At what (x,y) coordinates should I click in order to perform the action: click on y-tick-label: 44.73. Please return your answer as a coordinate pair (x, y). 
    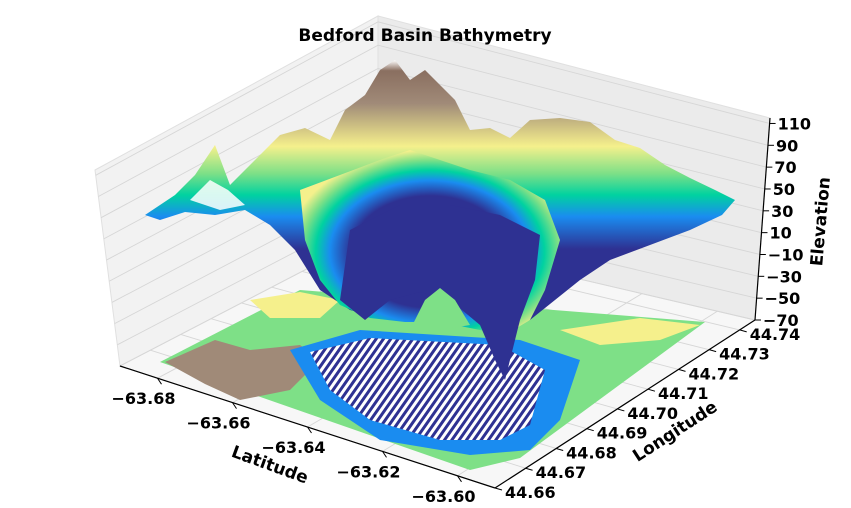
    Looking at the image, I should click on (744, 354).